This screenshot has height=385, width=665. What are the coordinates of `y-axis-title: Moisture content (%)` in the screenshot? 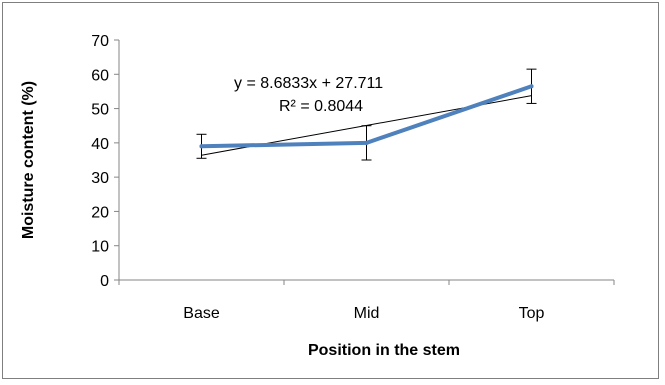 It's located at (28, 160).